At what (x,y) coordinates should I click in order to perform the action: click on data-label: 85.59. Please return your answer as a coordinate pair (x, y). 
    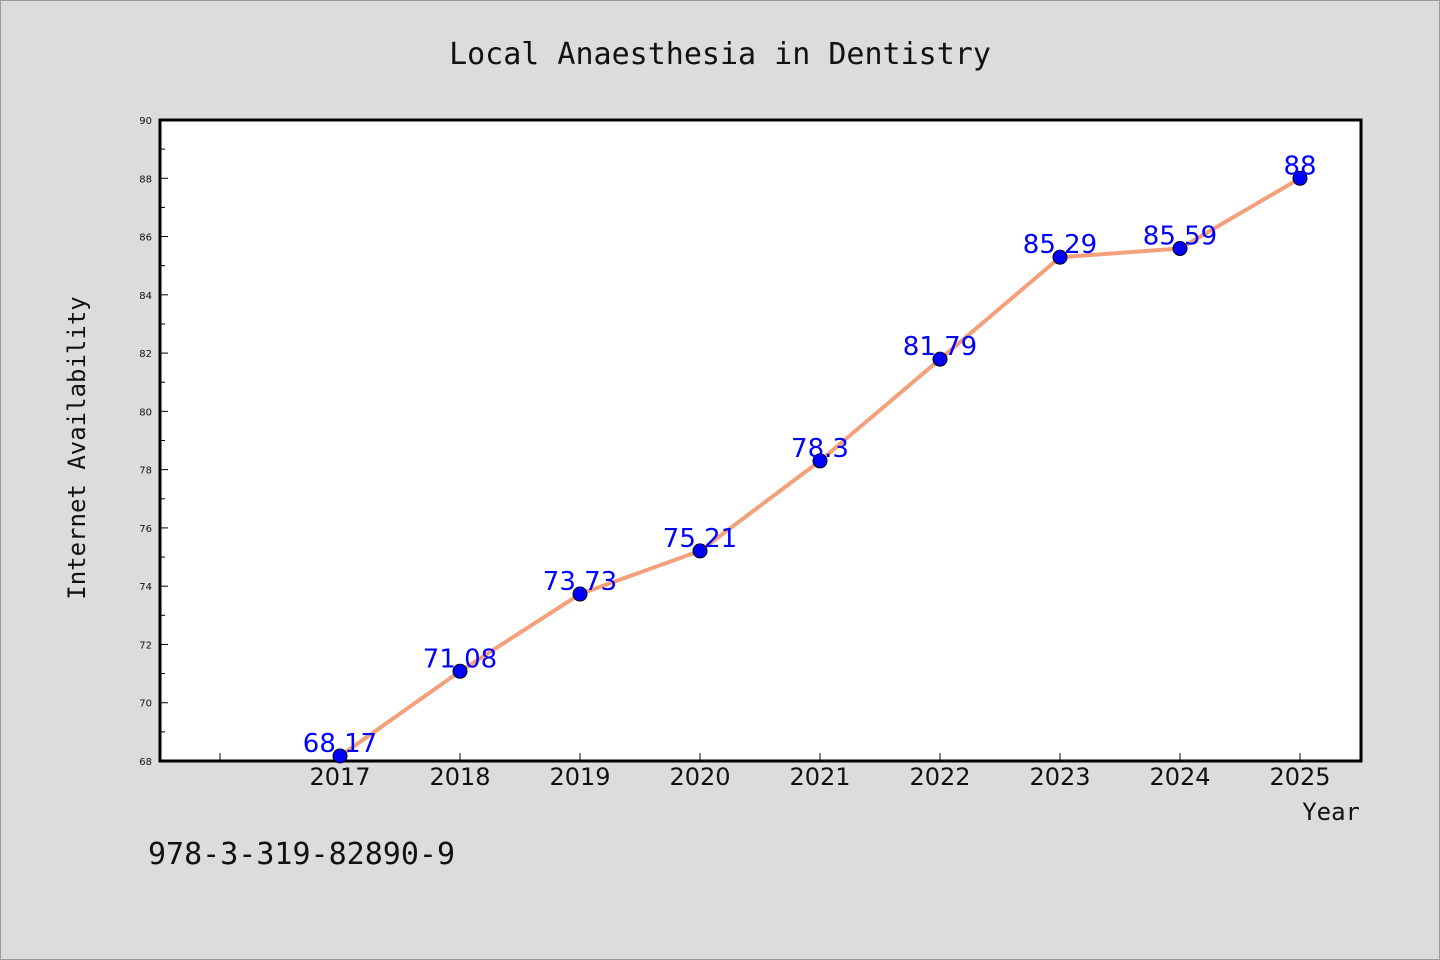
    Looking at the image, I should click on (1180, 236).